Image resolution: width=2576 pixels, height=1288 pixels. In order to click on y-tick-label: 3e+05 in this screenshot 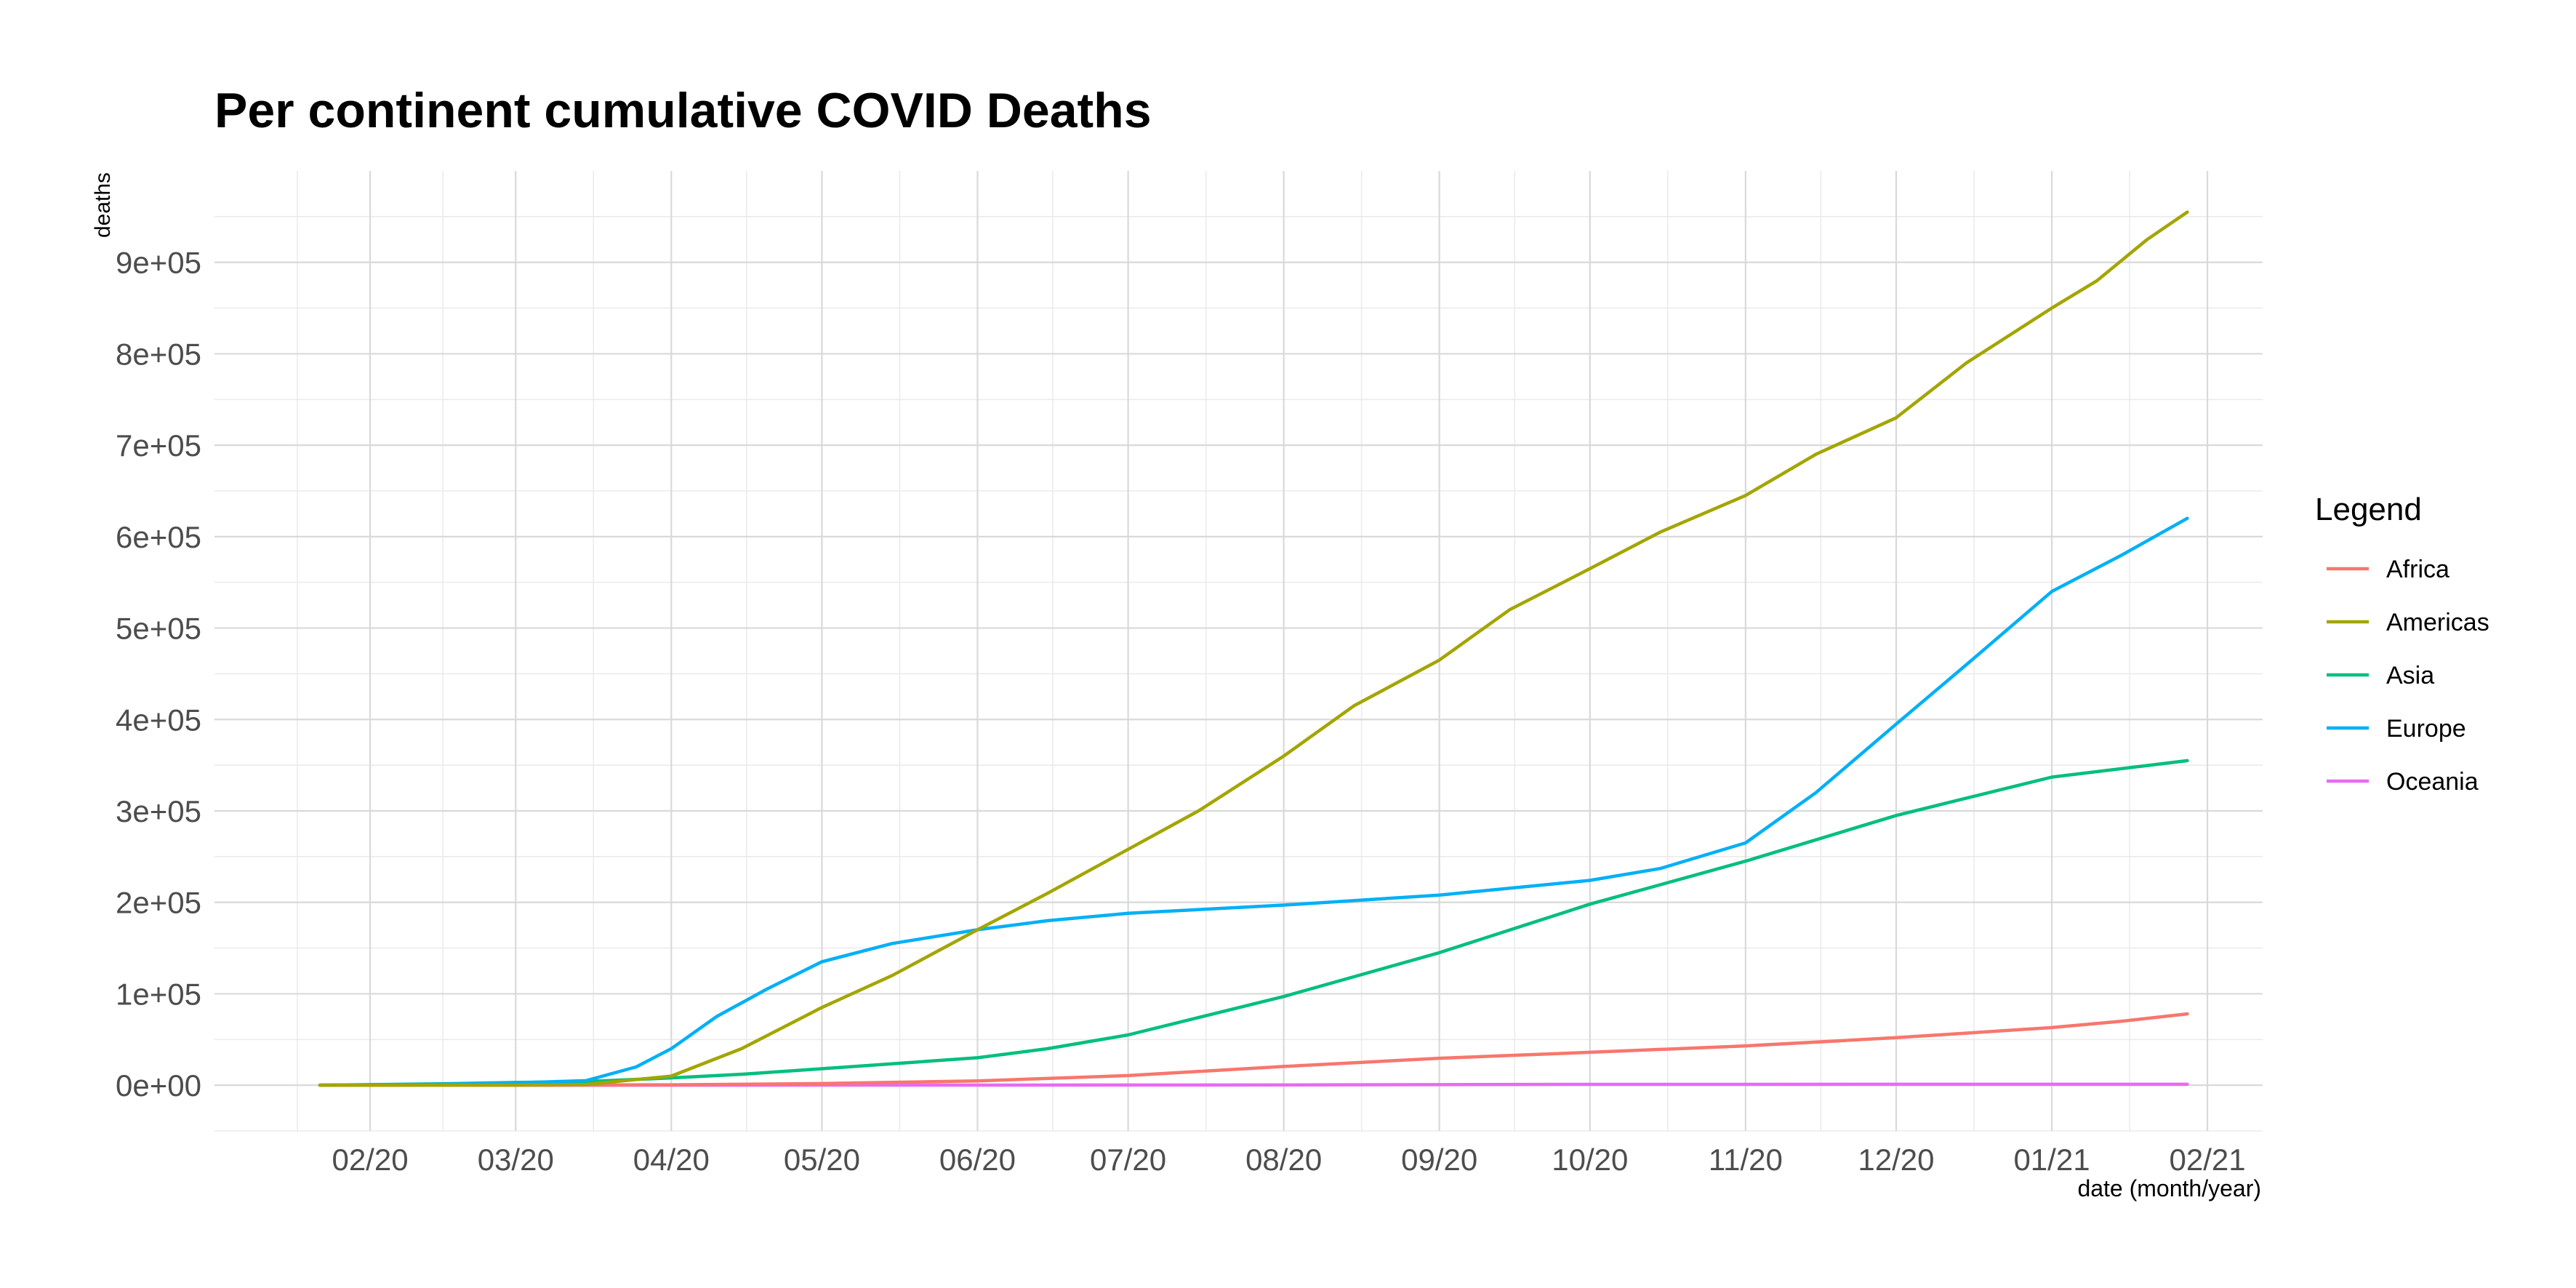, I will do `click(159, 811)`.